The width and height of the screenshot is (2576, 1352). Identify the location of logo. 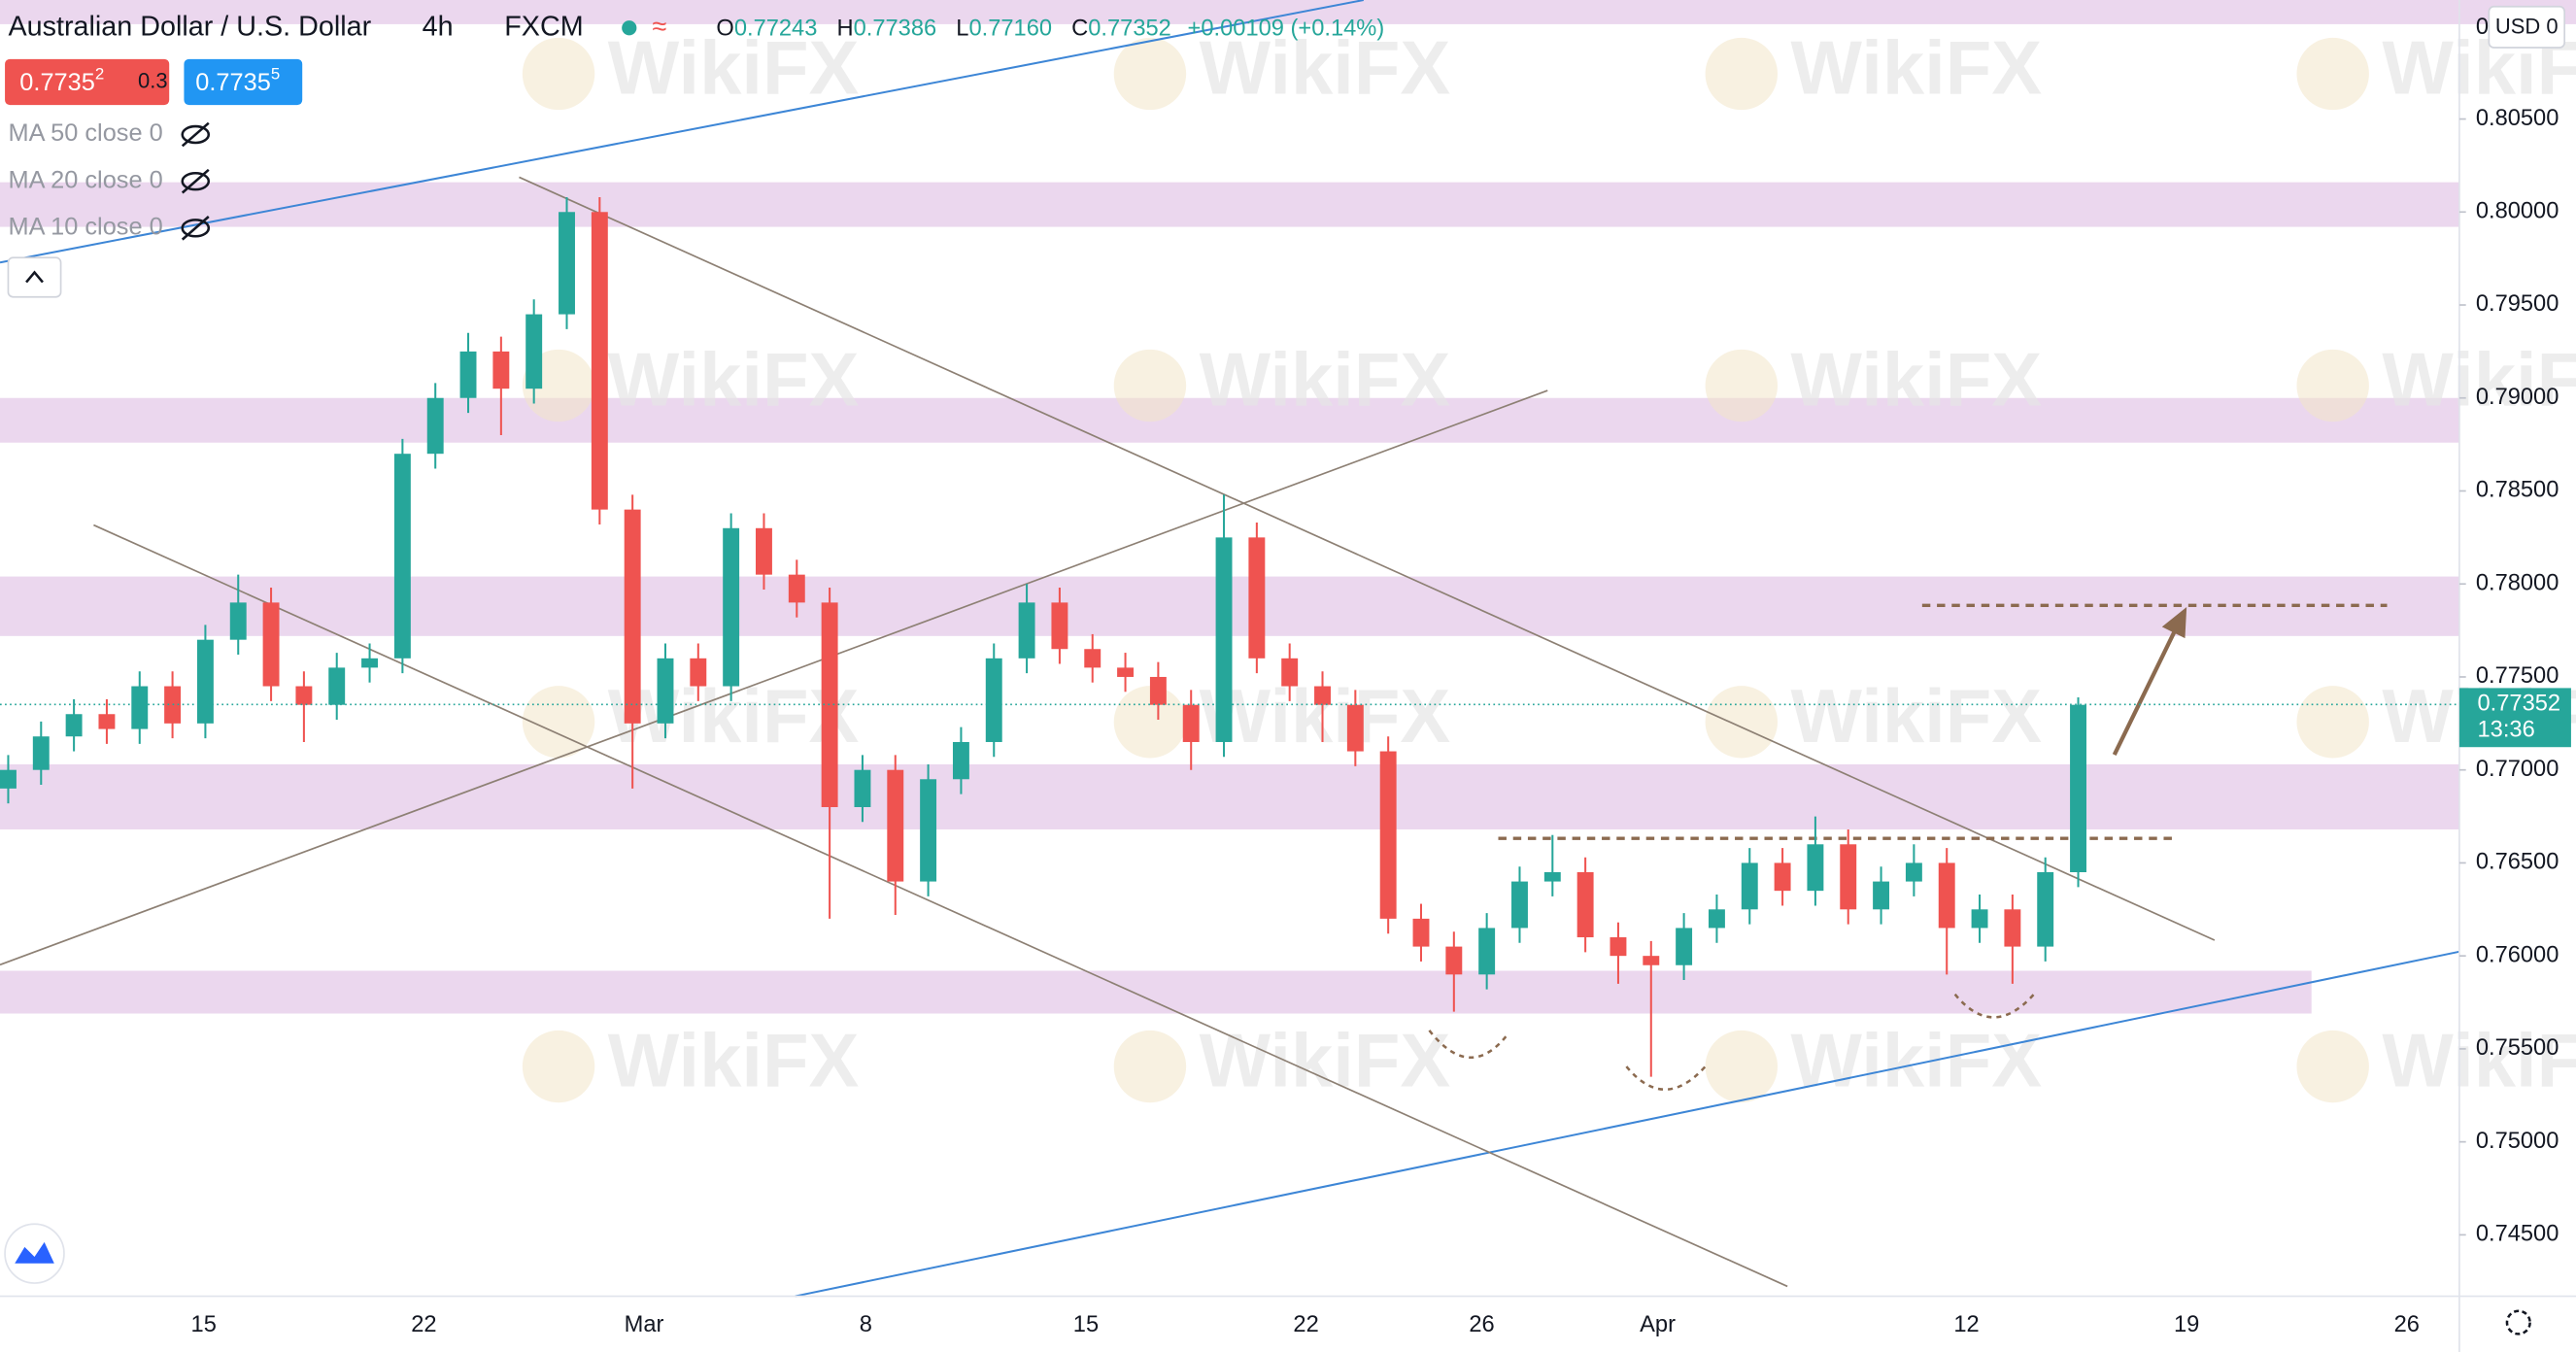
(34, 1252).